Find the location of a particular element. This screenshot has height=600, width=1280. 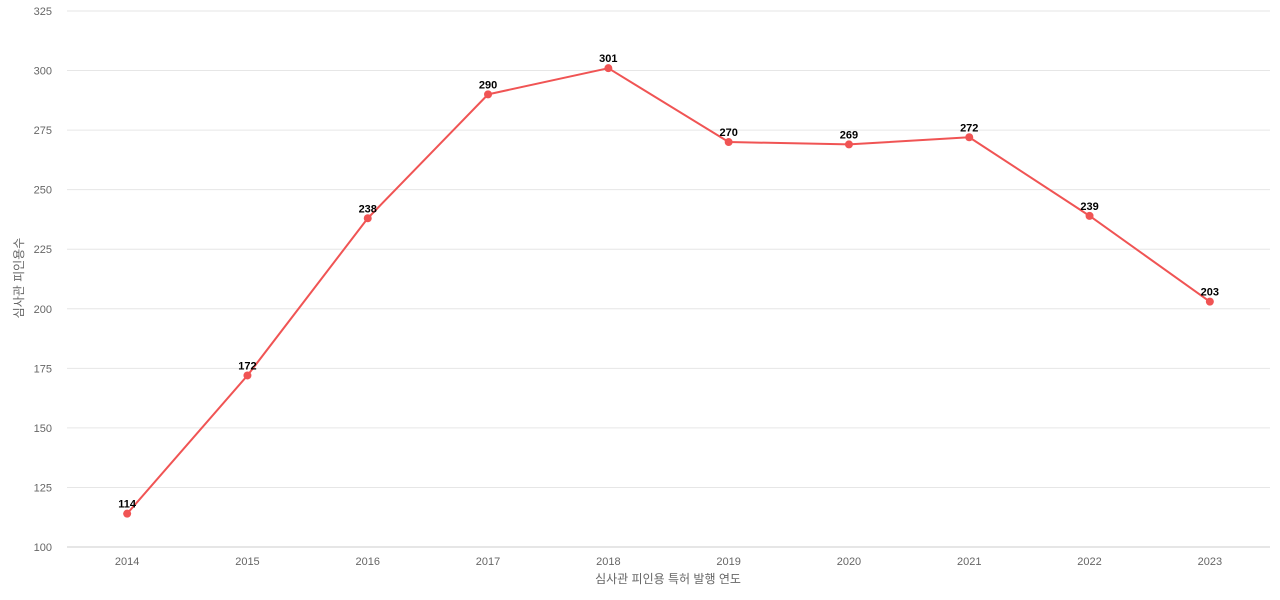

x-tick-label: 2018 is located at coordinates (608, 562).